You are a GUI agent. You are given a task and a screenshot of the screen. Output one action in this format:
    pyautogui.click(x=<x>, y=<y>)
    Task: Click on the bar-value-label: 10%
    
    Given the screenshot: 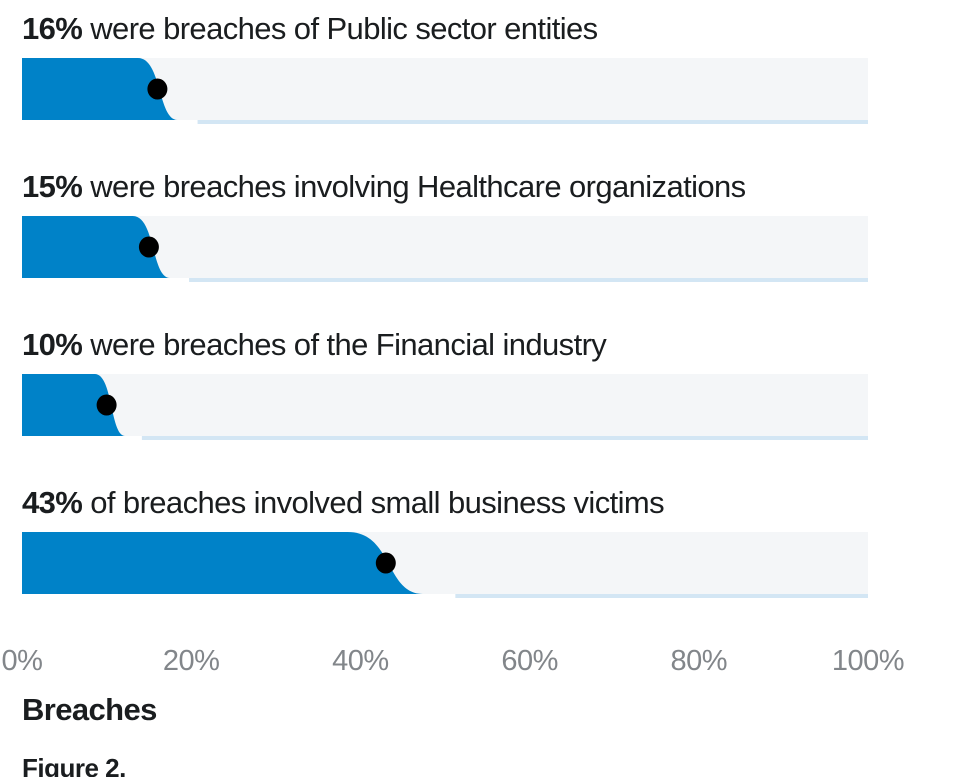 What is the action you would take?
    pyautogui.click(x=52, y=344)
    